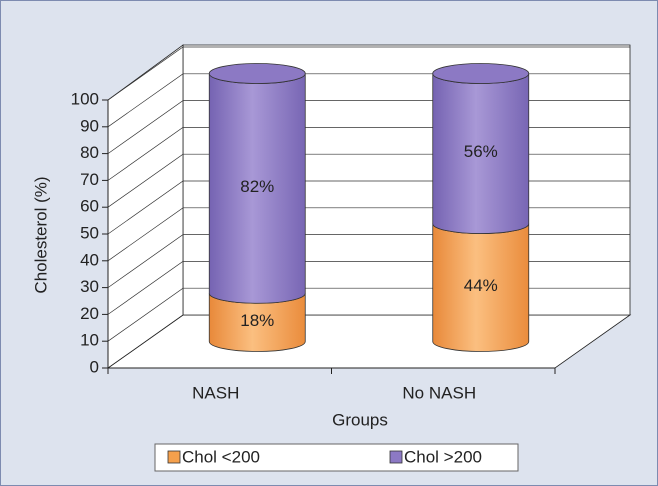 The width and height of the screenshot is (658, 486). Describe the element at coordinates (481, 285) in the screenshot. I see `value-label: 44%` at that location.